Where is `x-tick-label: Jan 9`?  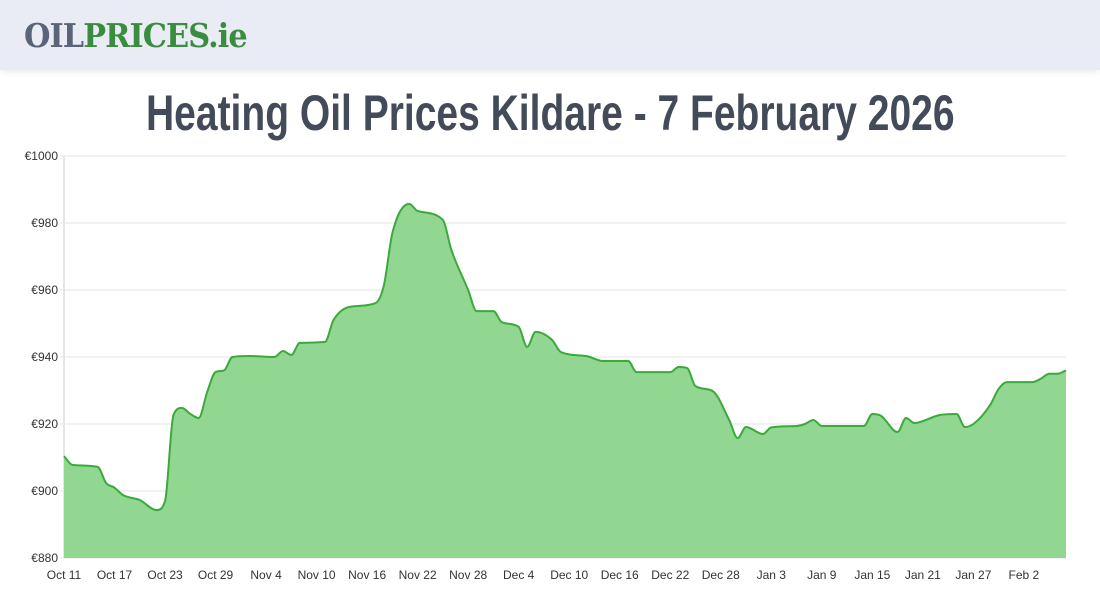
x-tick-label: Jan 9 is located at coordinates (822, 575).